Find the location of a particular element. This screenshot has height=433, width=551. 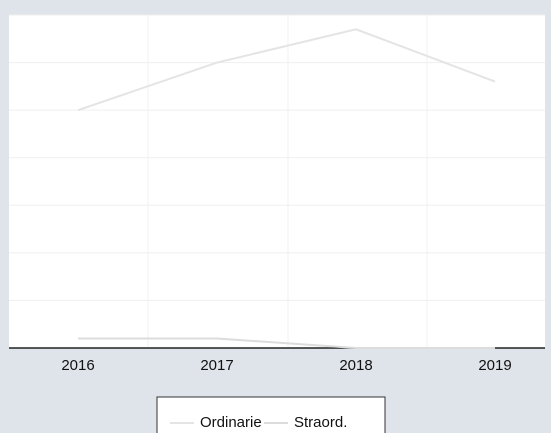

x-tick-label: 2019 is located at coordinates (494, 365).